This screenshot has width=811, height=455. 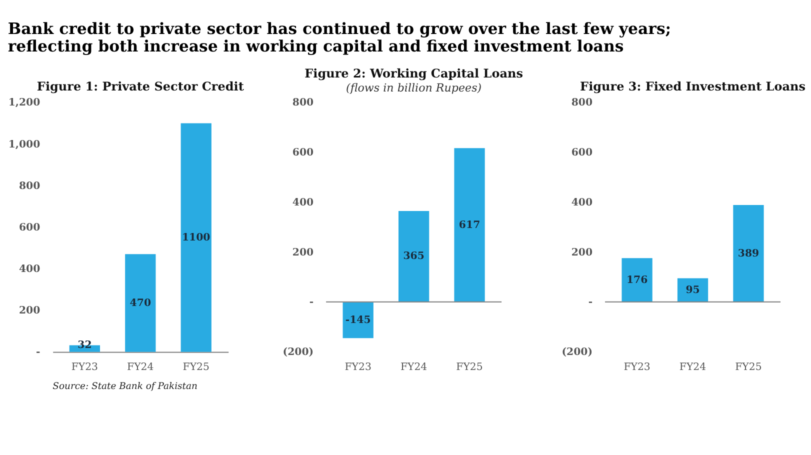 What do you see at coordinates (85, 344) in the screenshot?
I see `data-label: 32` at bounding box center [85, 344].